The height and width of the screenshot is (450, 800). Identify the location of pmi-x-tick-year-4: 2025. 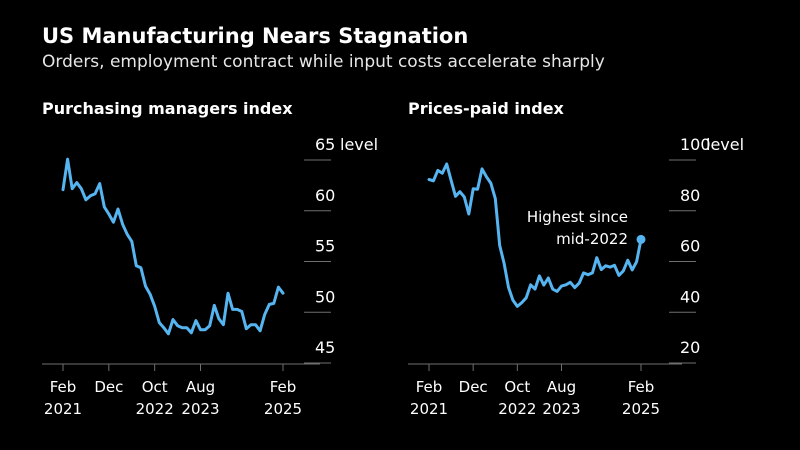
(283, 409).